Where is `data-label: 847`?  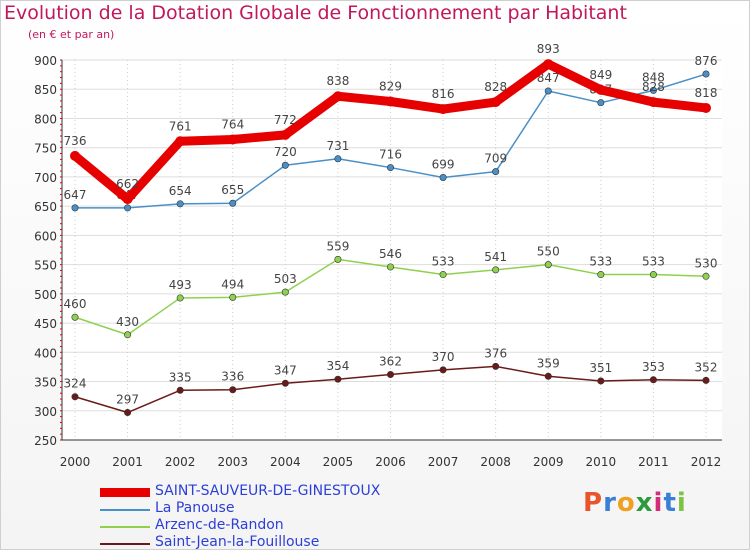 data-label: 847 is located at coordinates (548, 78).